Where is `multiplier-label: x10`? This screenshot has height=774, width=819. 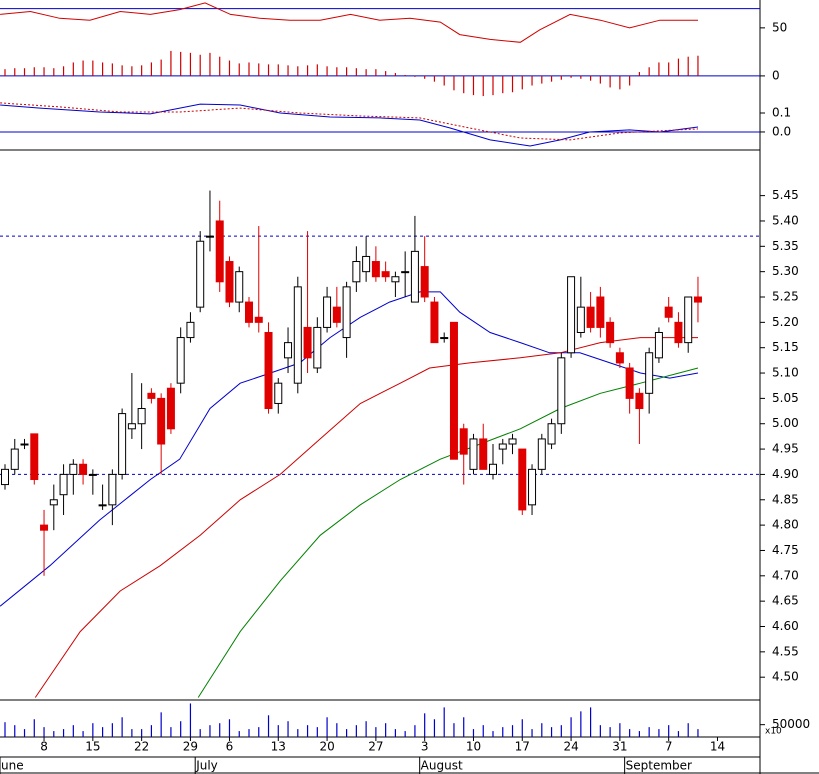 multiplier-label: x10 is located at coordinates (773, 732).